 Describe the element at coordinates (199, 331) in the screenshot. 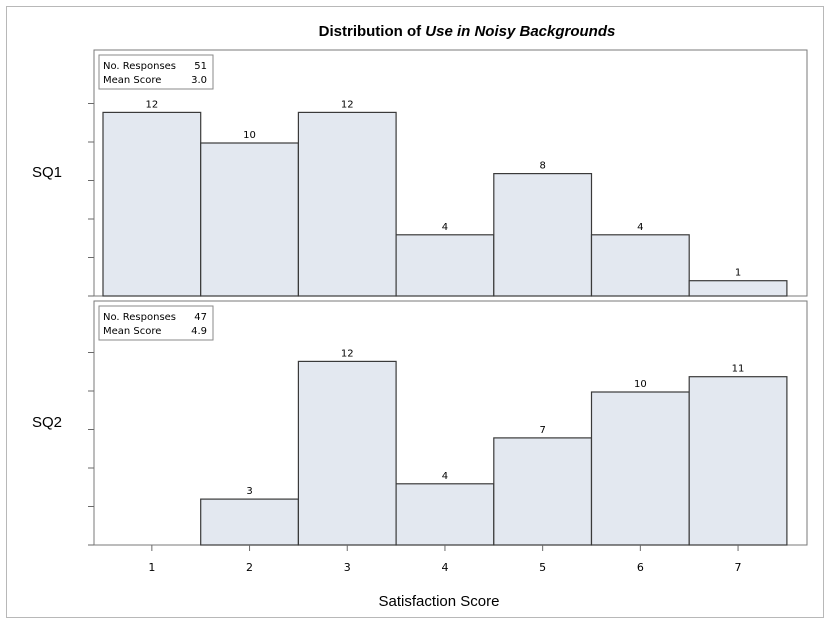

I see `stats-value-mean: 4.9` at that location.